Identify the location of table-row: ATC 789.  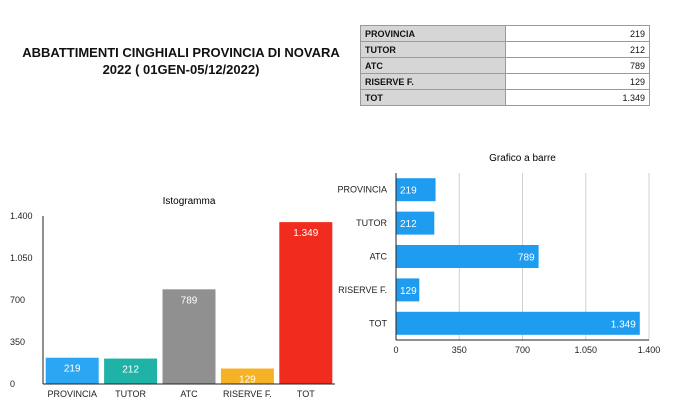
(505, 65).